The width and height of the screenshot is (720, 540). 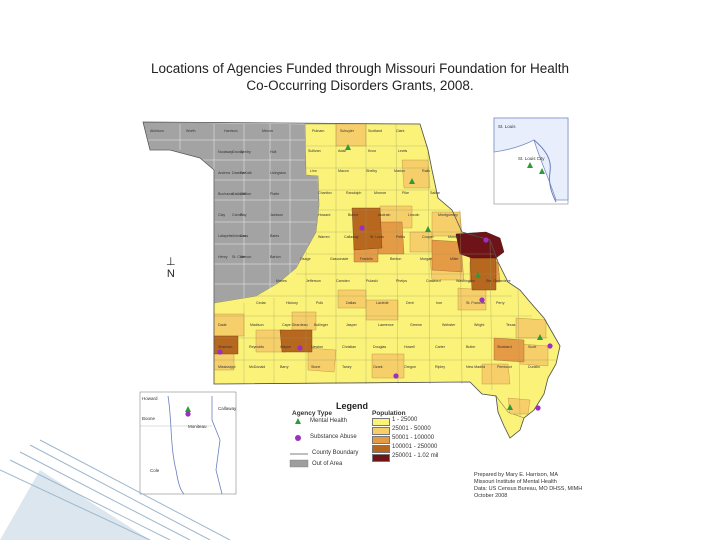 I want to click on county-label: Wayne, so click(x=285, y=347).